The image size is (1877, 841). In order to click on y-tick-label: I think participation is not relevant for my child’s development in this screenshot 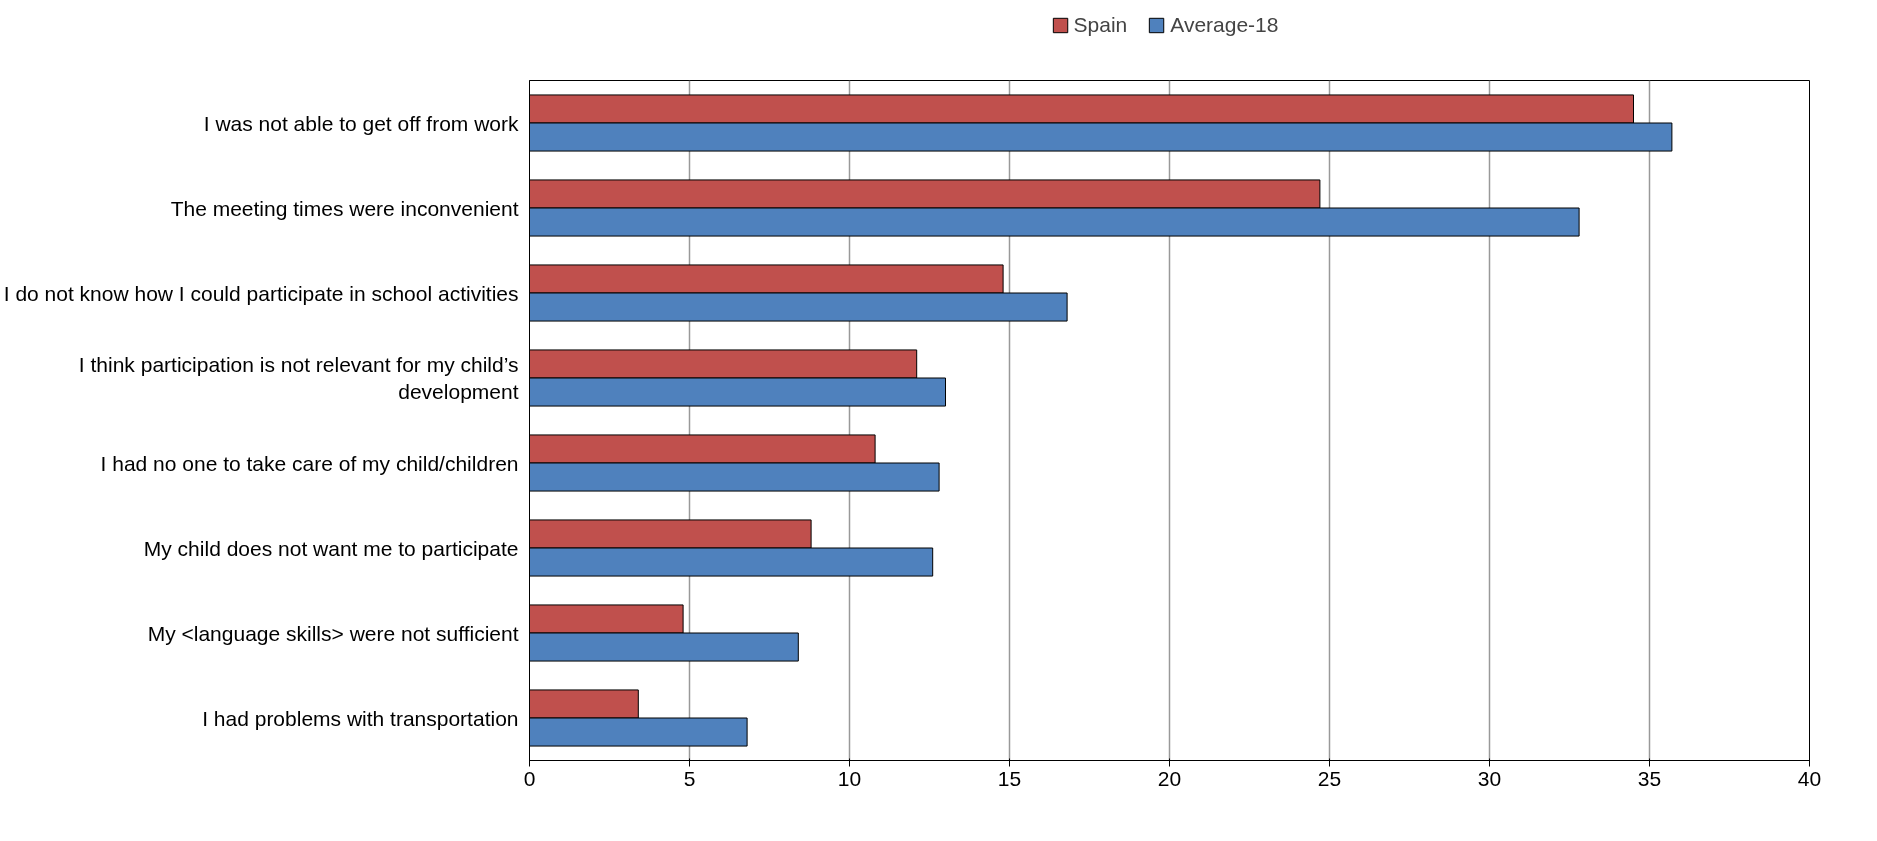, I will do `click(298, 378)`.